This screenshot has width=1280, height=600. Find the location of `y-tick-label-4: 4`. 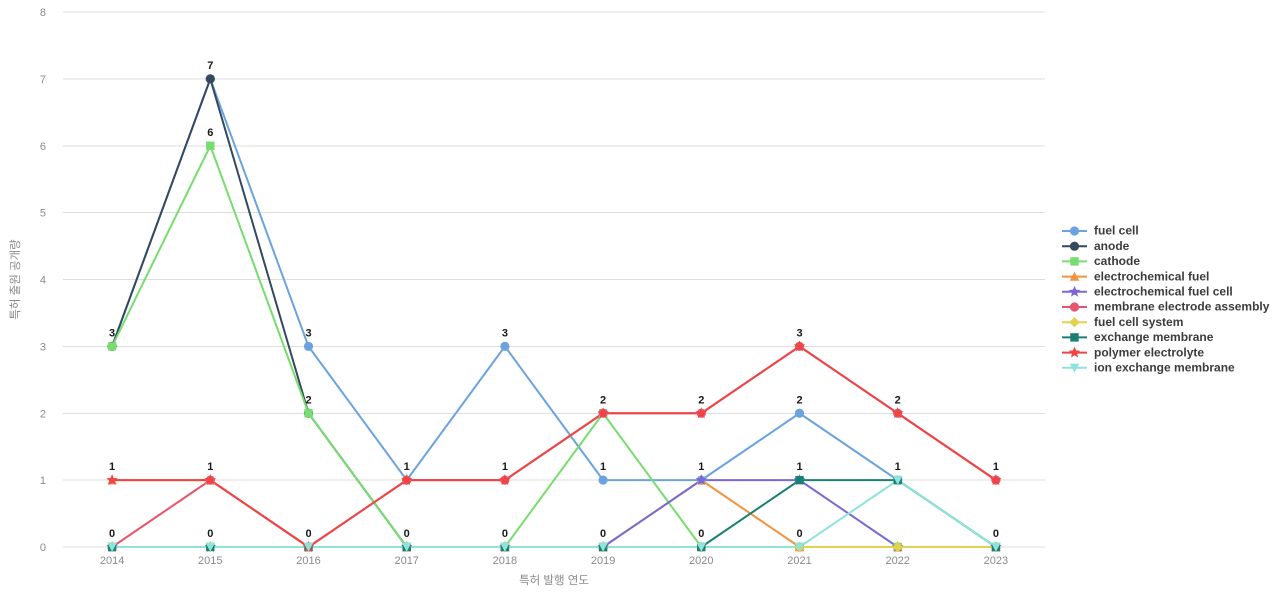

y-tick-label-4: 4 is located at coordinates (43, 281).